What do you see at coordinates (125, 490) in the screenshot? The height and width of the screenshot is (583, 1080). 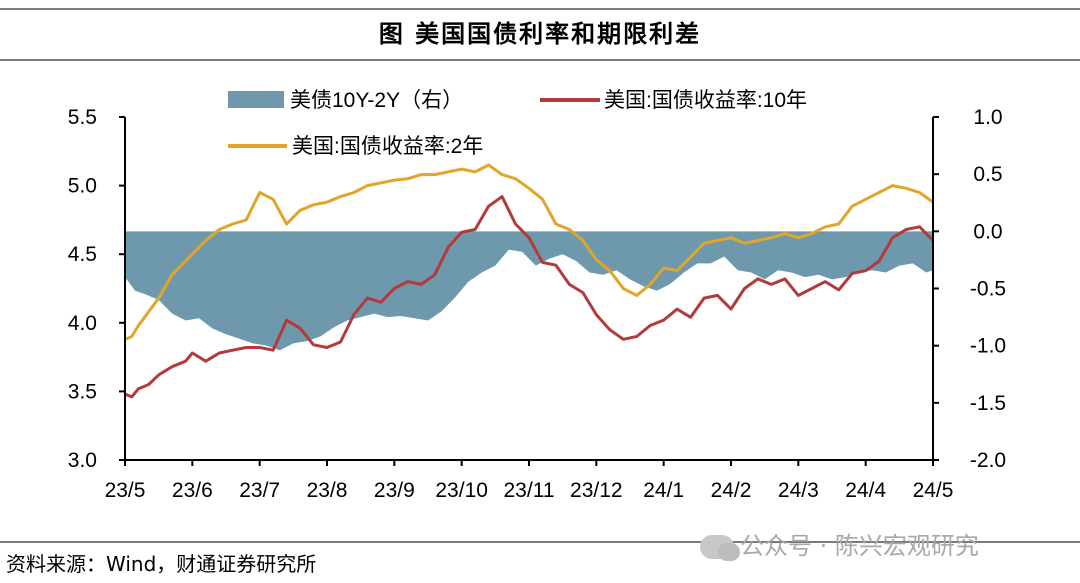 I see `x-tick-label: 23/5` at bounding box center [125, 490].